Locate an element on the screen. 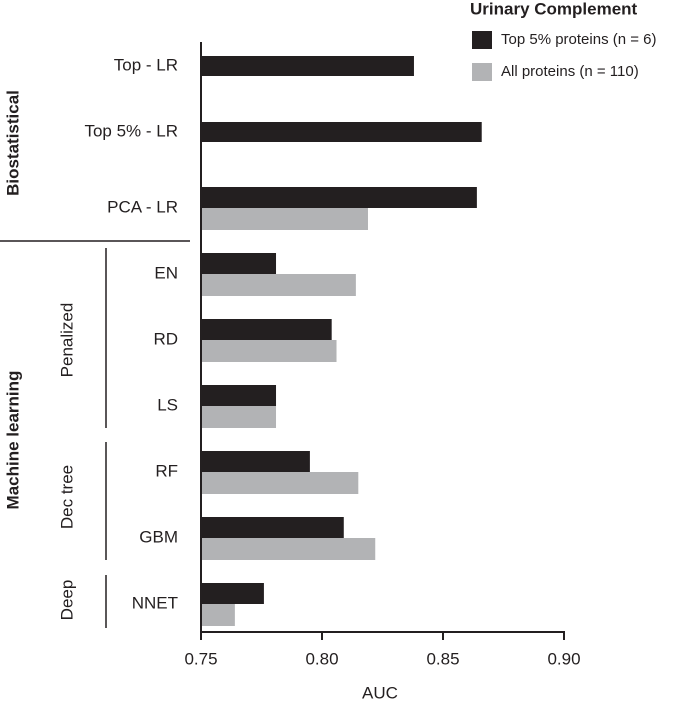 The image size is (685, 710). x-tick-label: 0.80 is located at coordinates (321, 658).